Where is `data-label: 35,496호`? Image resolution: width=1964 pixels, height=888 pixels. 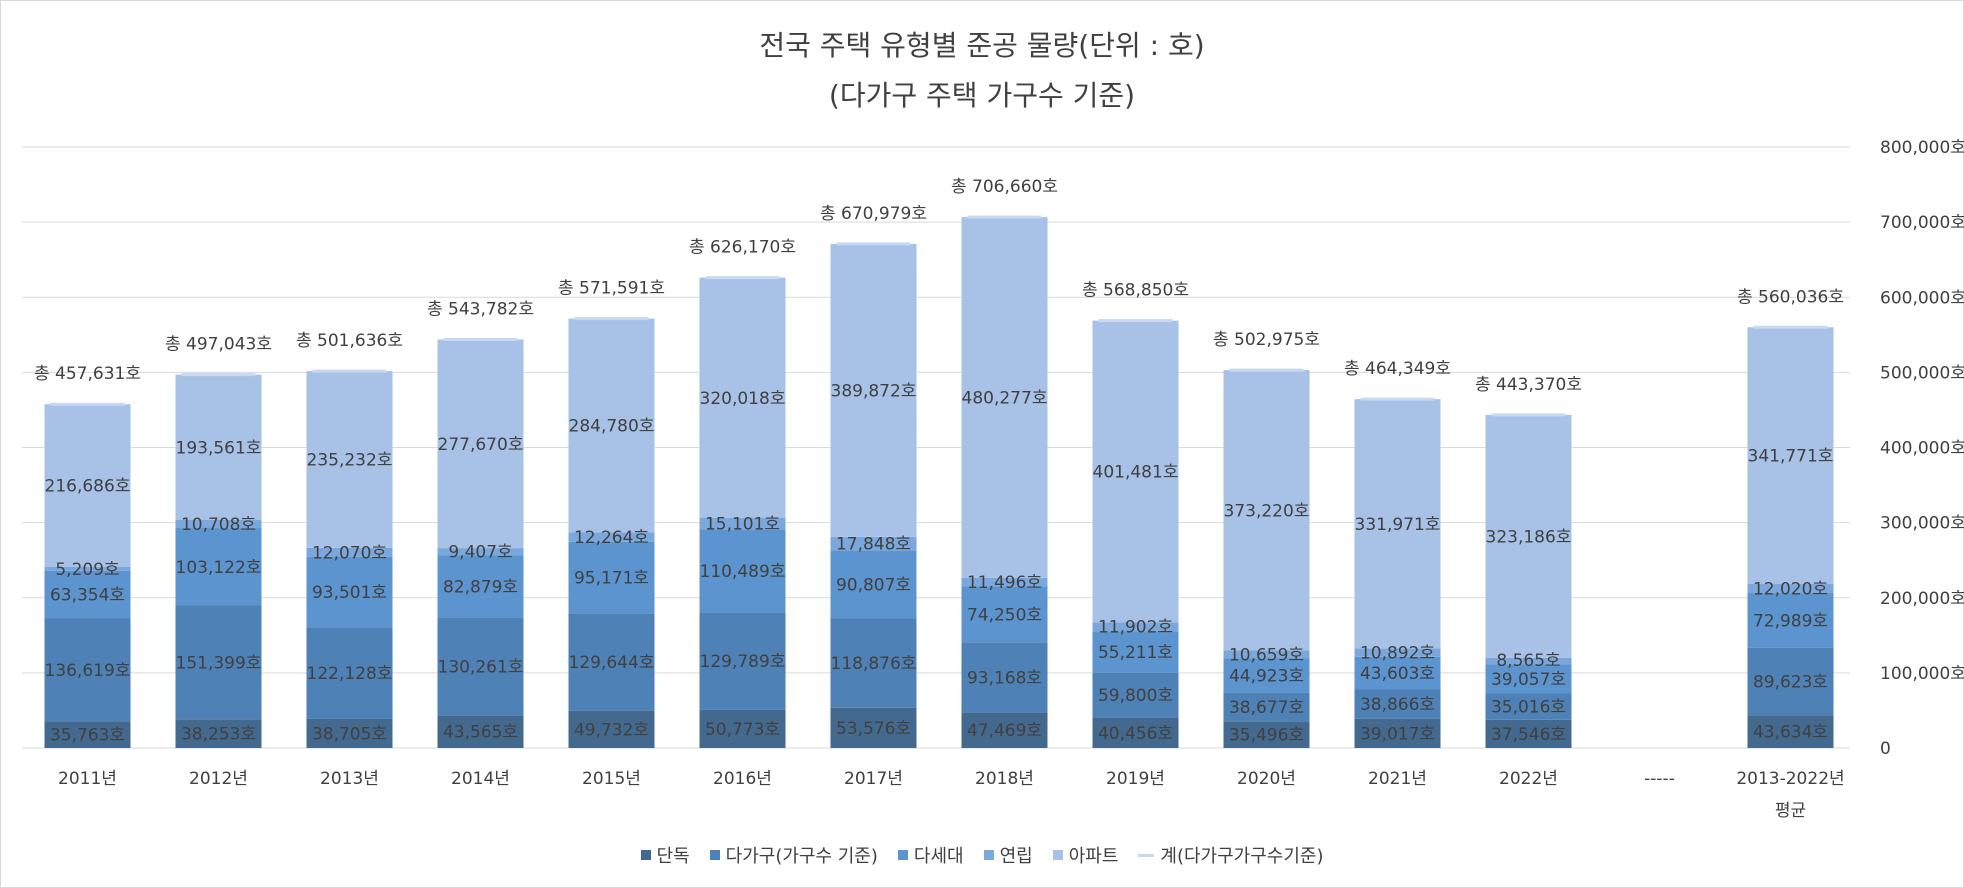 data-label: 35,496호 is located at coordinates (1266, 736).